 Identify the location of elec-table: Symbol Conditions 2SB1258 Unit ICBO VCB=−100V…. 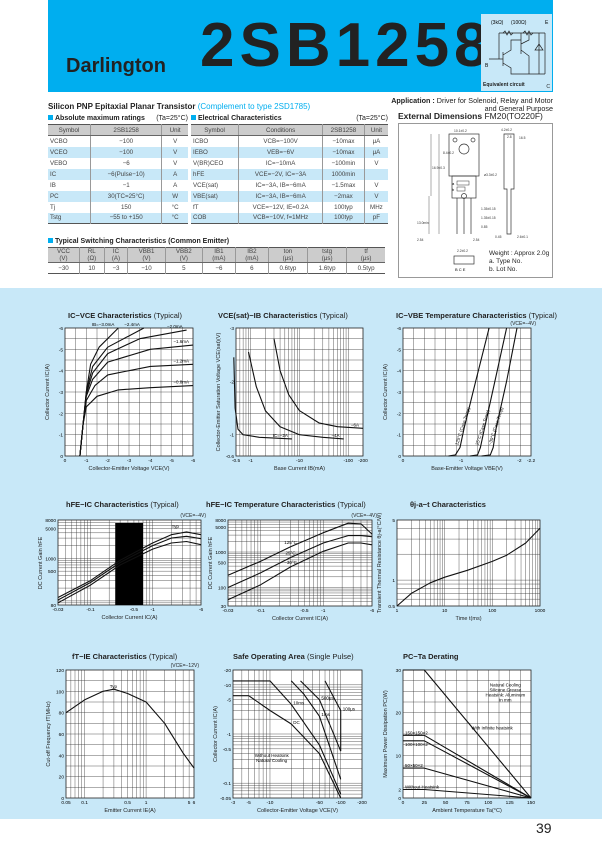
(289, 174).